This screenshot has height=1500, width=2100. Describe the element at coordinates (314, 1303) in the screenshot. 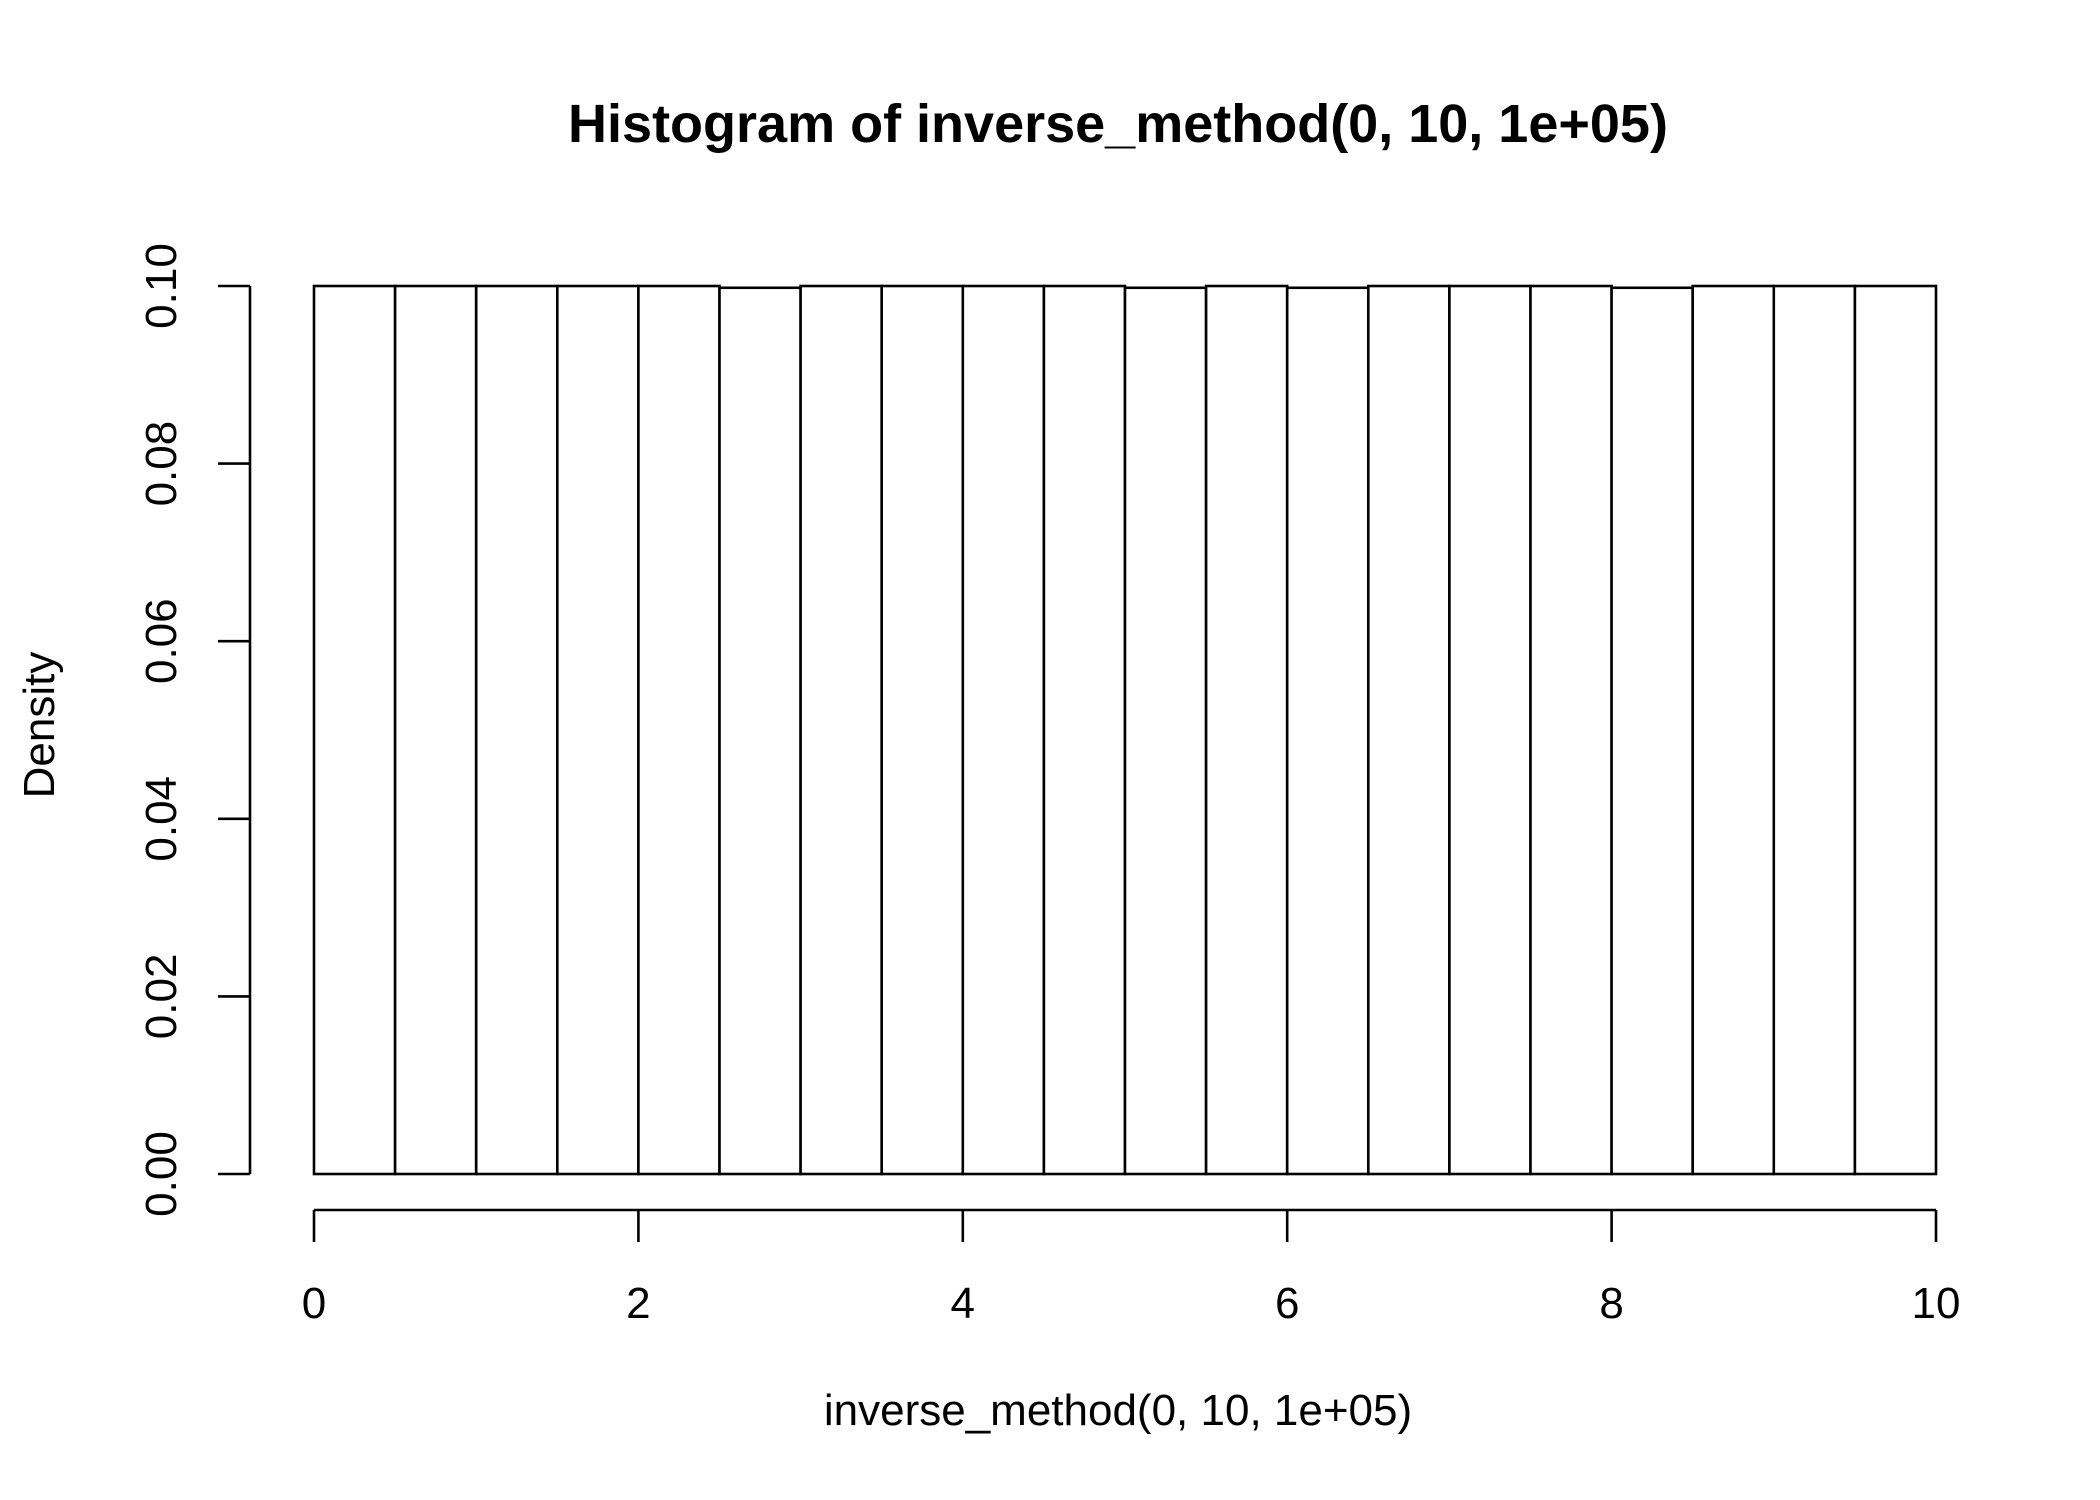

I see `x-tick-label: 0` at that location.